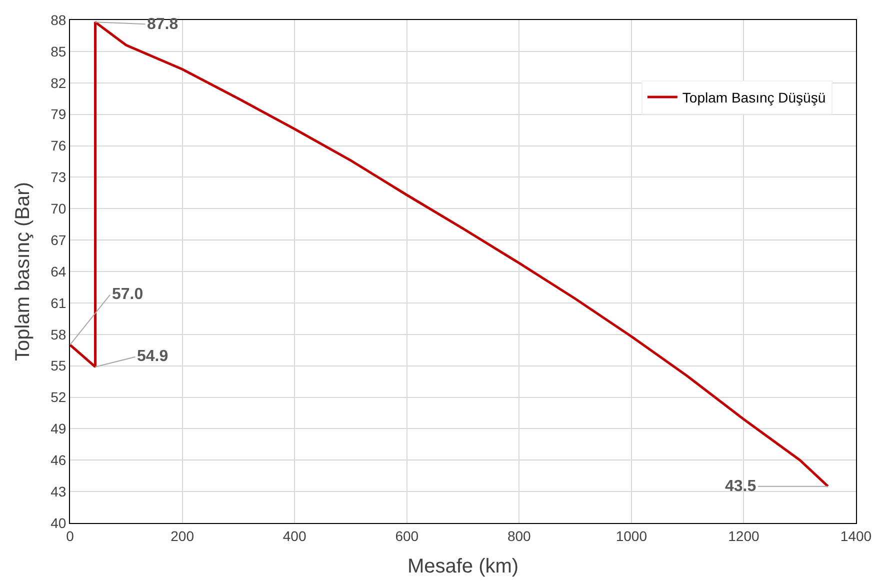 Image resolution: width=886 pixels, height=585 pixels. I want to click on y-tick-label: 49, so click(58, 428).